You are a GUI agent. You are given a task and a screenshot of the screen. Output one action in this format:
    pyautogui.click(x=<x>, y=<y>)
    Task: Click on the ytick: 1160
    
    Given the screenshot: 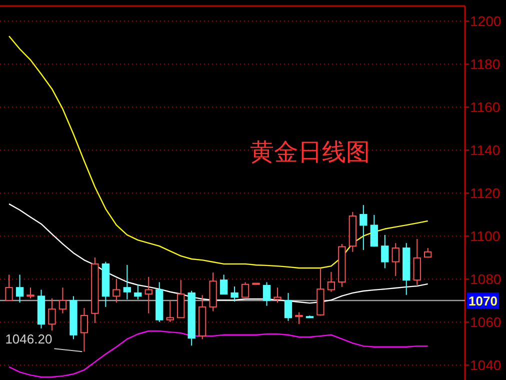 What is the action you would take?
    pyautogui.click(x=485, y=107)
    